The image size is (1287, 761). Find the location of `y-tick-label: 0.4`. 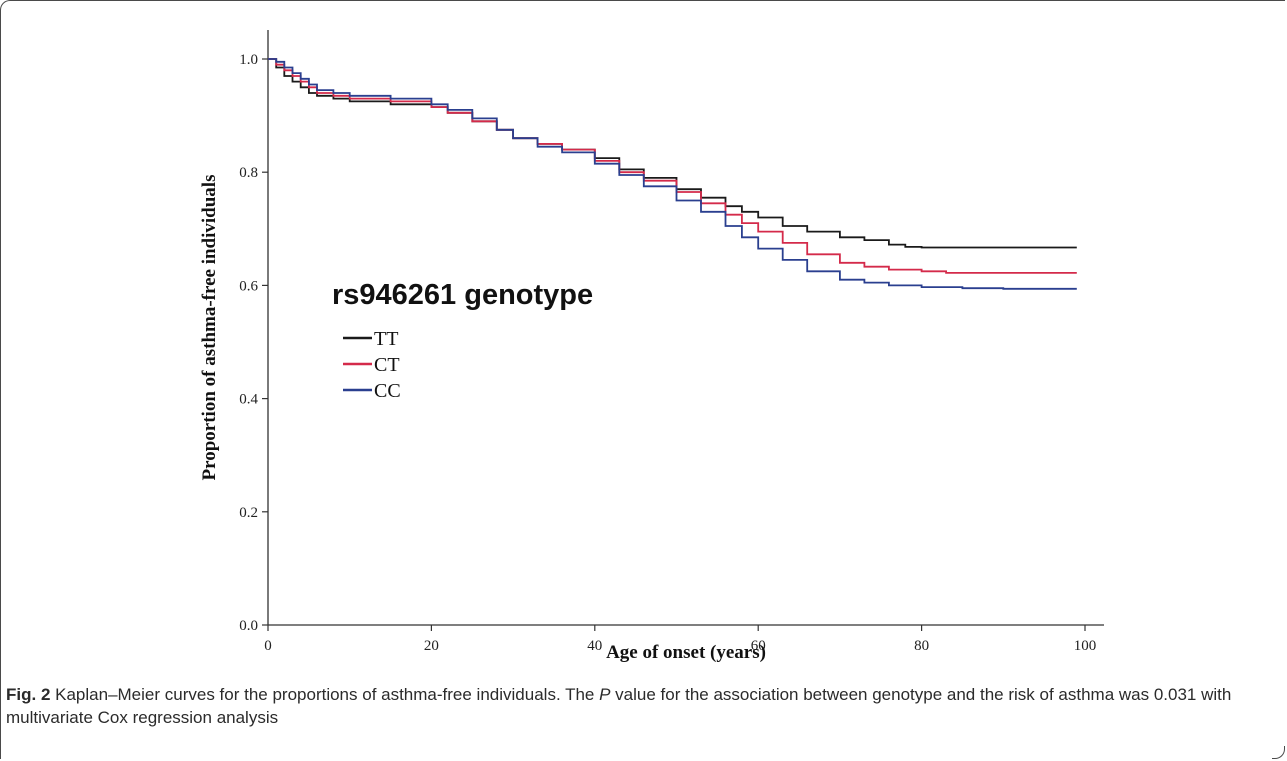

y-tick-label: 0.4 is located at coordinates (248, 400).